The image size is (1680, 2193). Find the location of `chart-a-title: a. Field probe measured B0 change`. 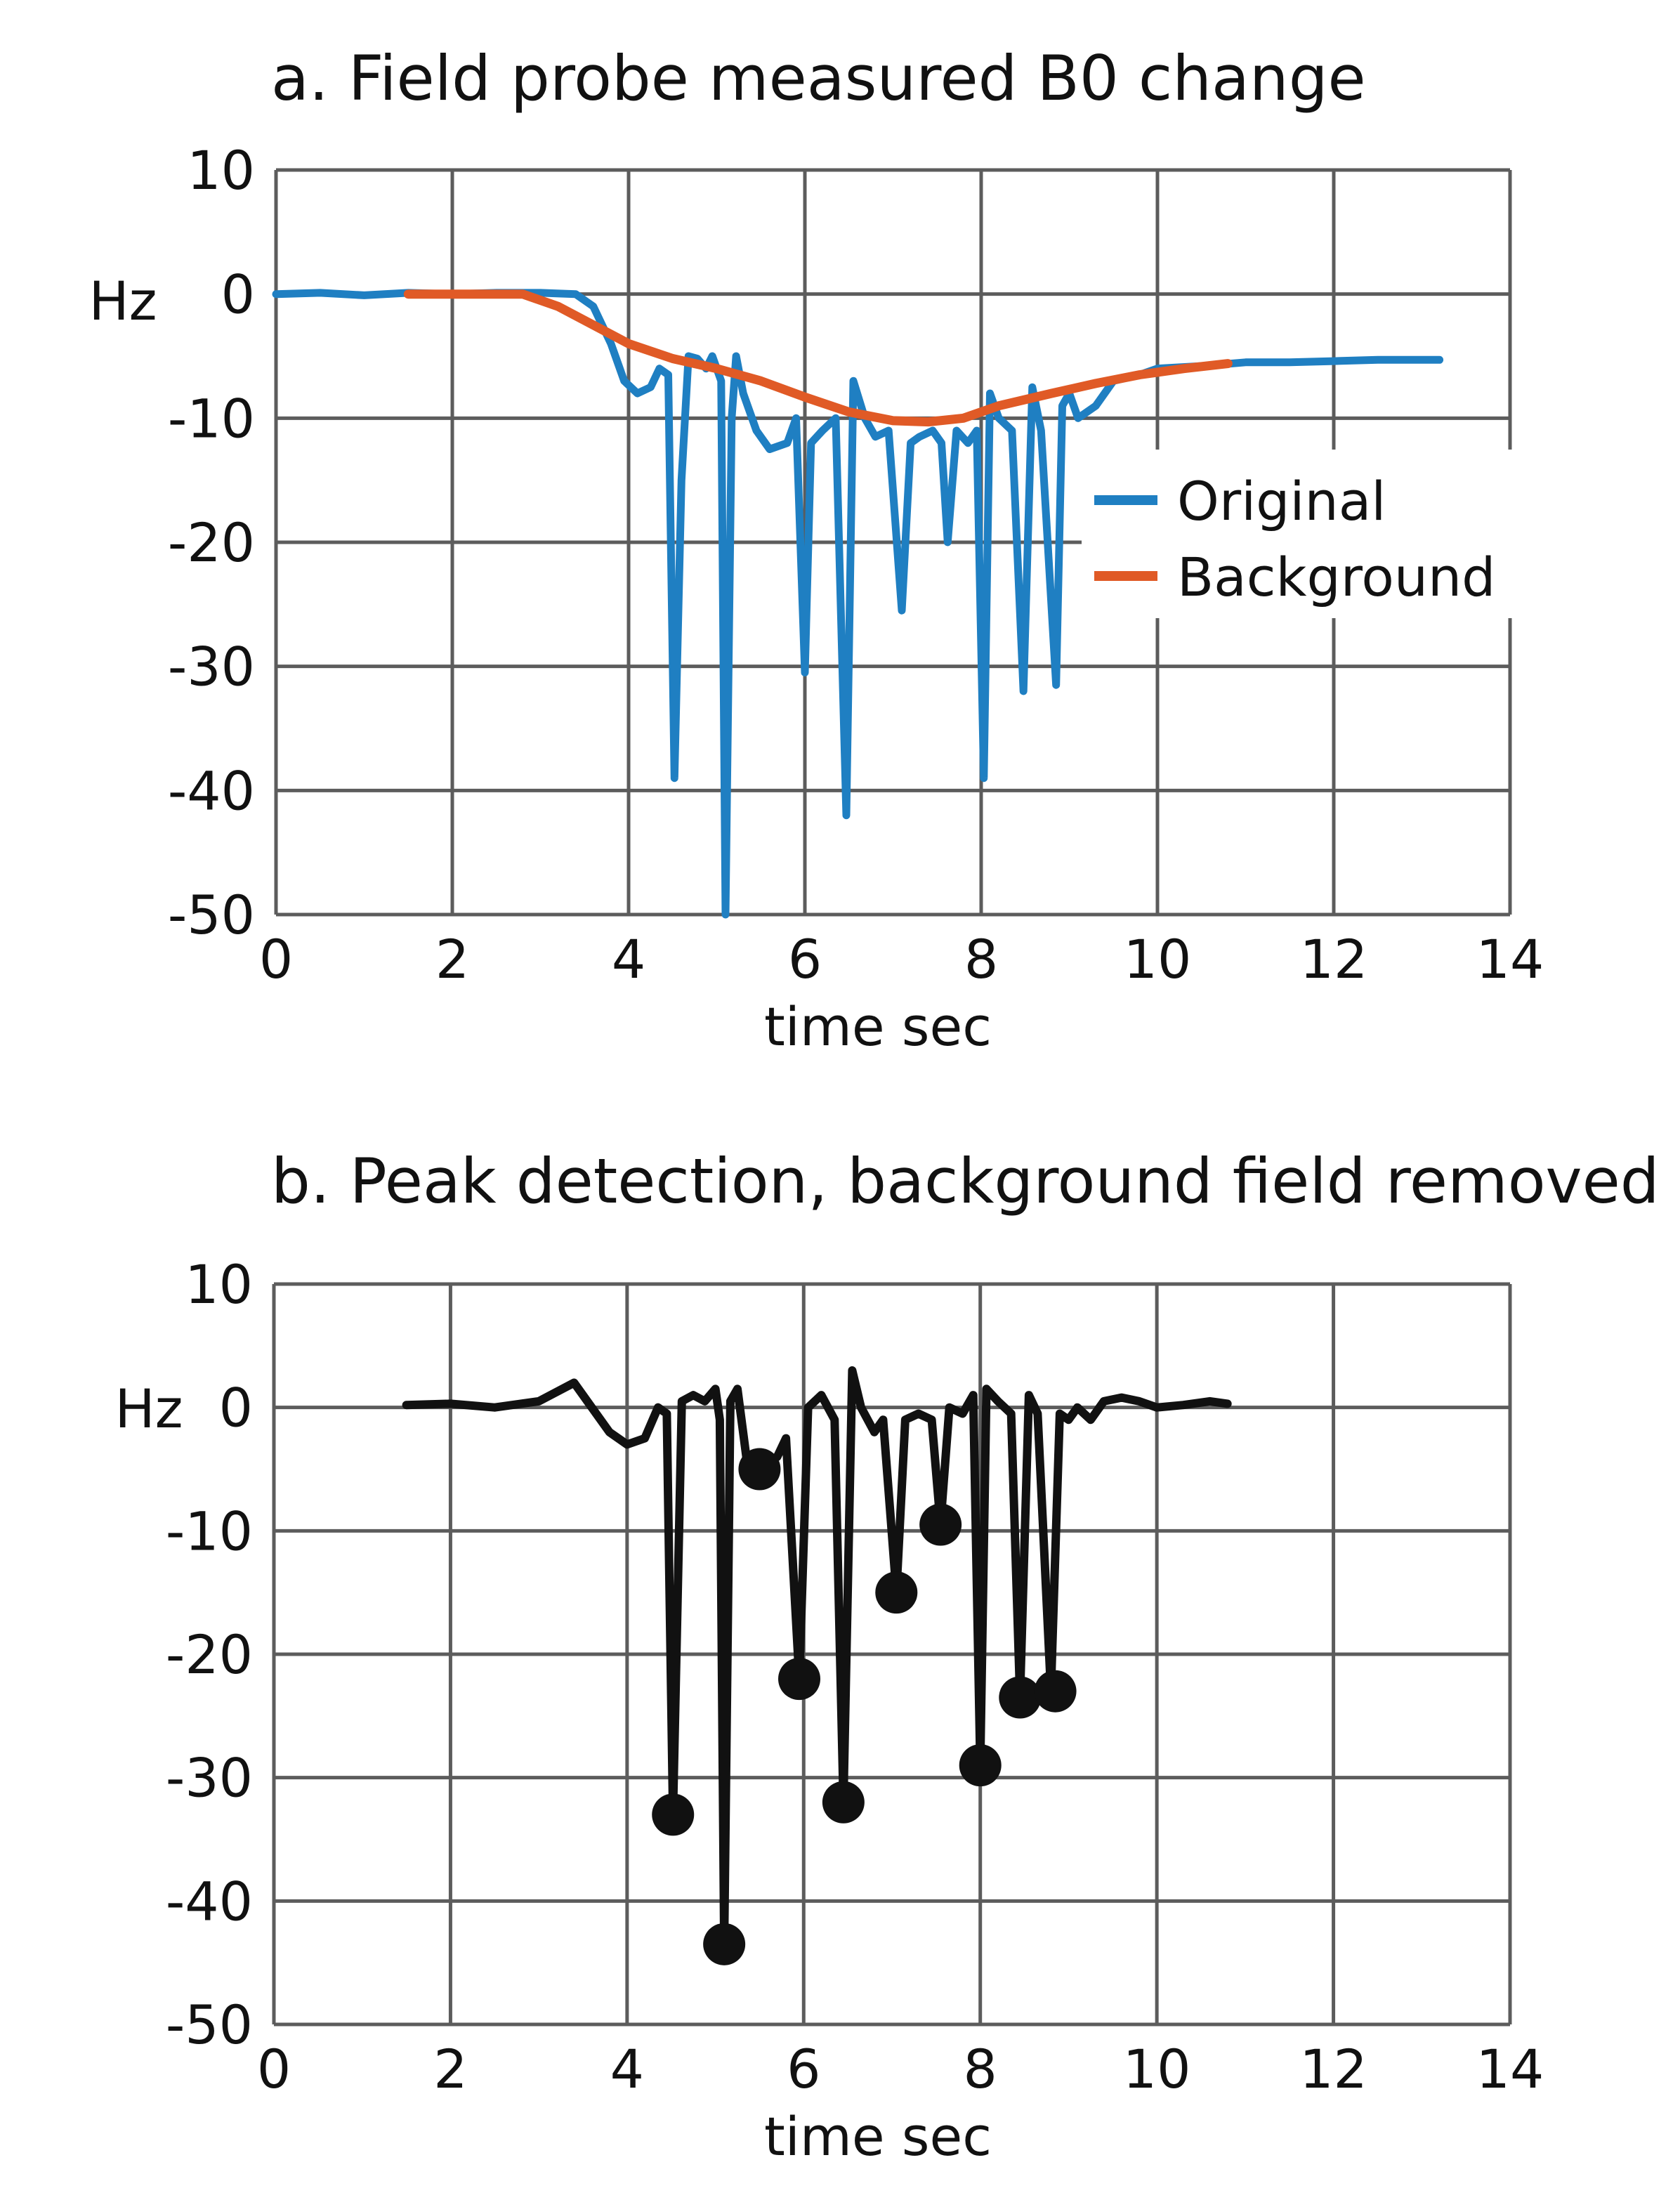

chart-a-title: a. Field probe measured B0 change is located at coordinates (818, 78).